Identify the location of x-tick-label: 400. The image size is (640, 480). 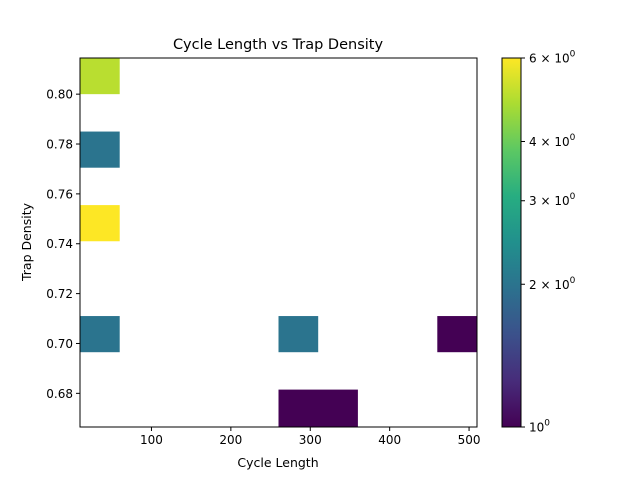
(389, 440).